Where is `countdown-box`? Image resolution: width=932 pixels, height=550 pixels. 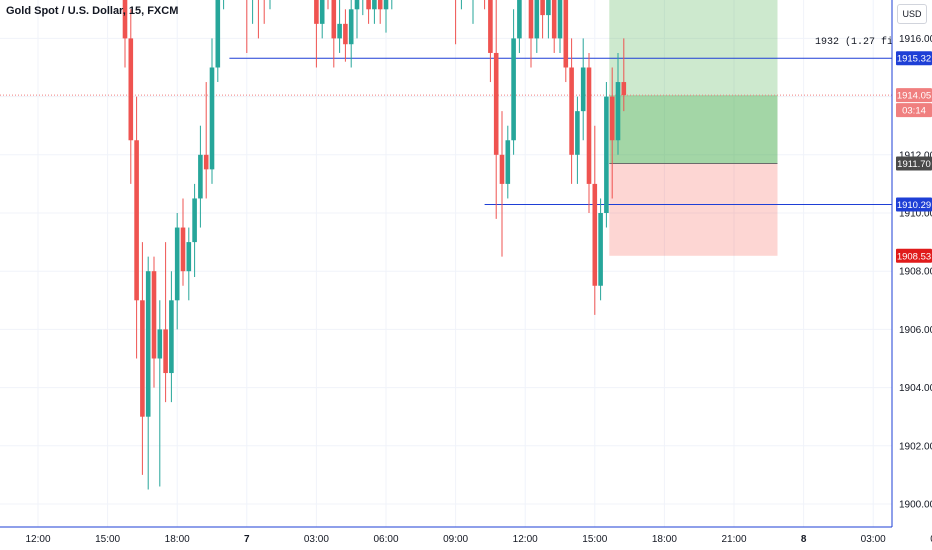 countdown-box is located at coordinates (914, 110).